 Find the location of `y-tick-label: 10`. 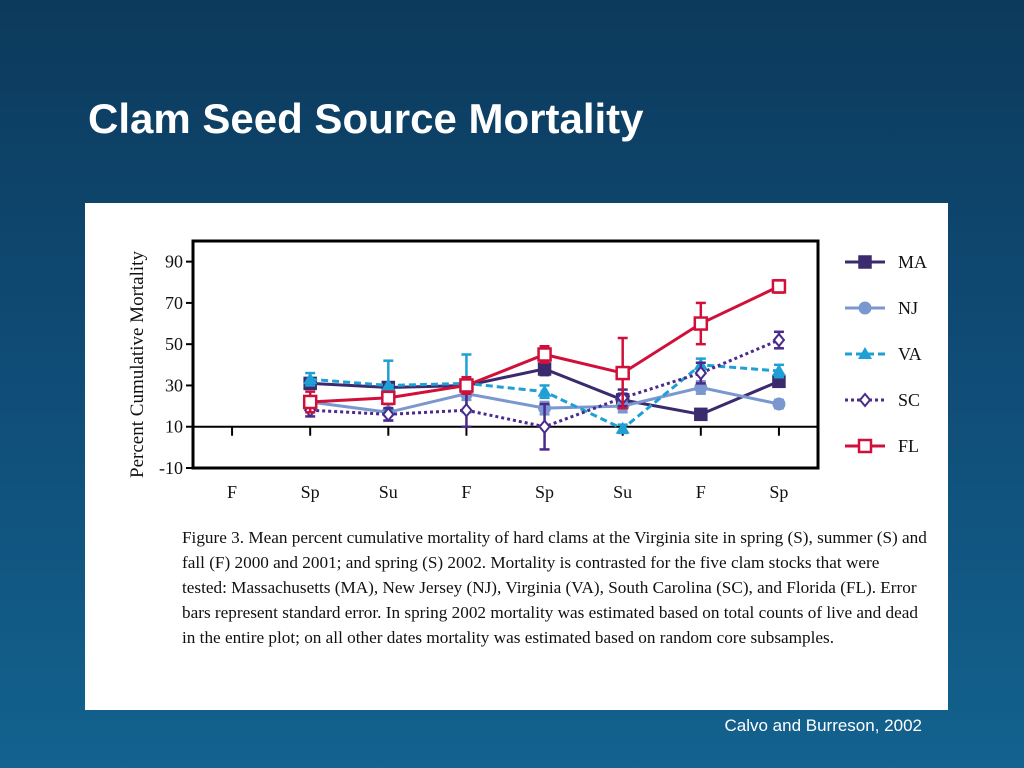

y-tick-label: 10 is located at coordinates (174, 427).